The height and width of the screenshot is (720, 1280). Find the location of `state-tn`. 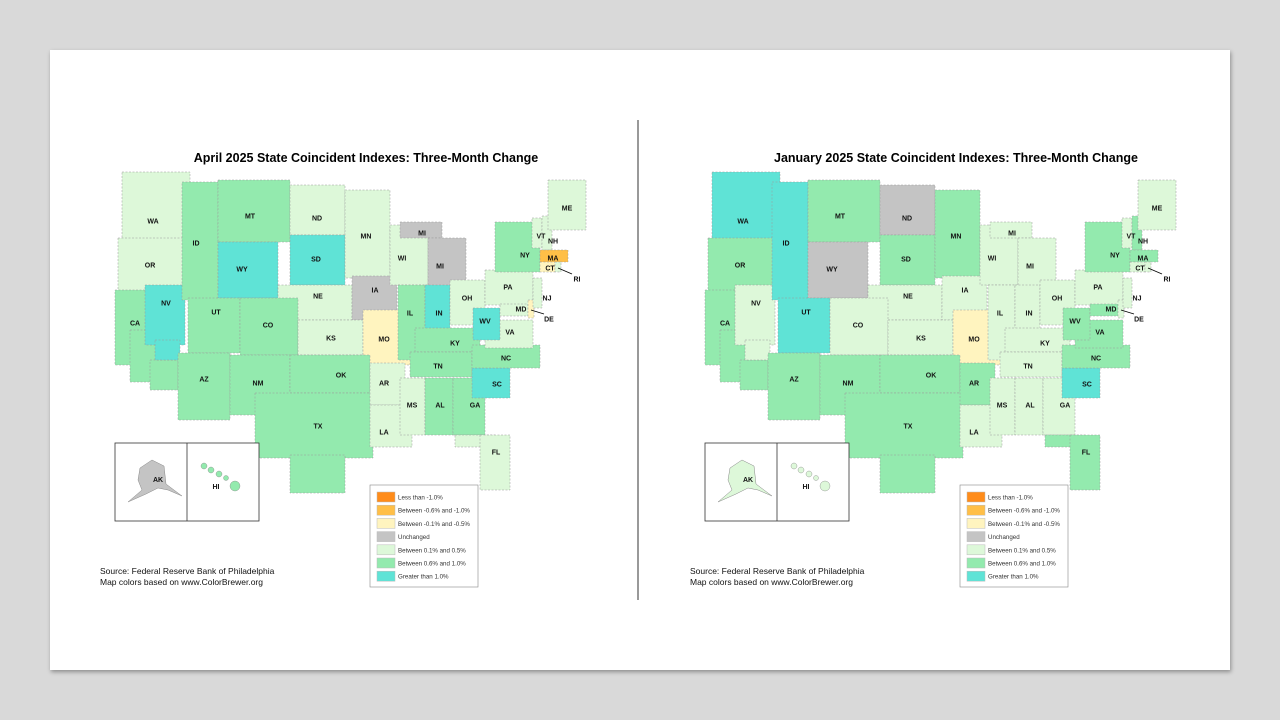

state-tn is located at coordinates (441, 364).